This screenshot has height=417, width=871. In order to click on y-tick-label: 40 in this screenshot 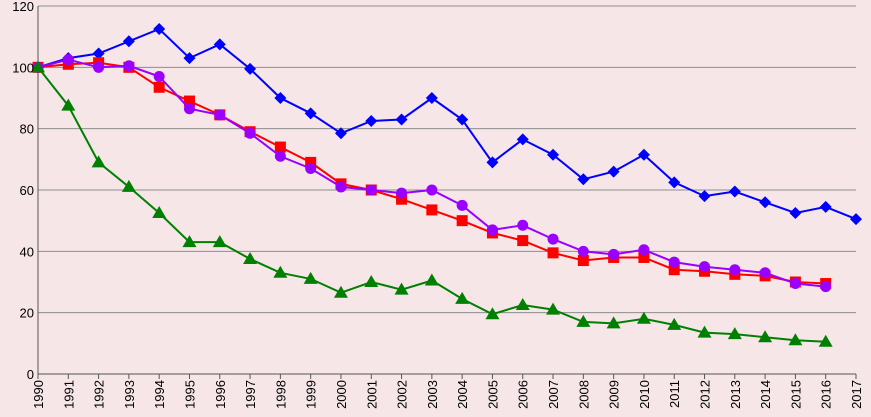, I will do `click(27, 251)`.